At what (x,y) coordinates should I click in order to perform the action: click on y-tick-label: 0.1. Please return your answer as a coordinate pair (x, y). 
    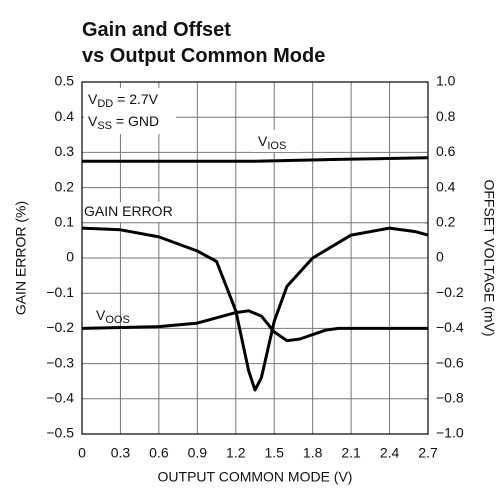
    Looking at the image, I should click on (65, 222).